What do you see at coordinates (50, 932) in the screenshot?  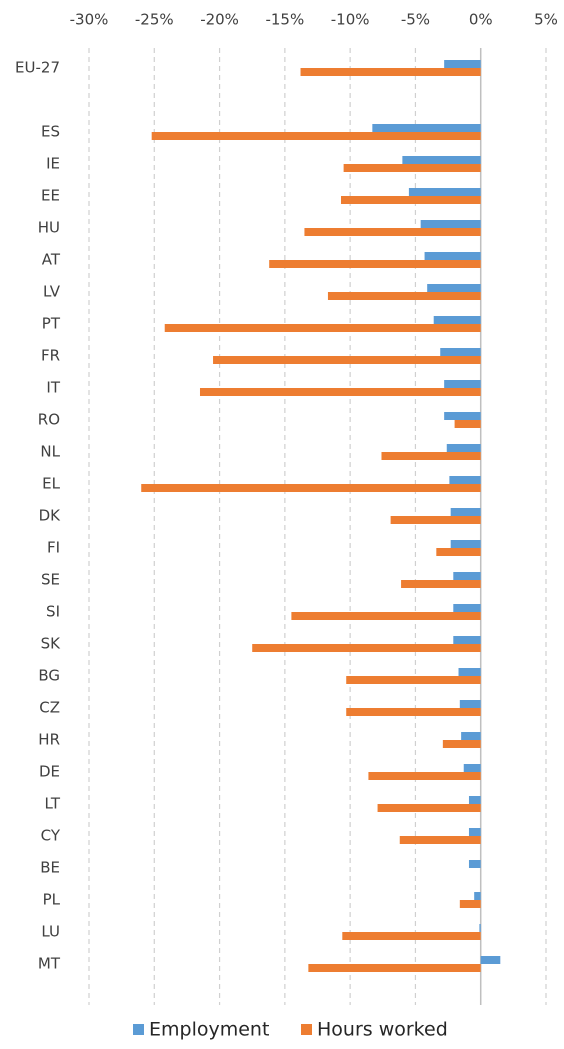 I see `y-tick-label: LU` at bounding box center [50, 932].